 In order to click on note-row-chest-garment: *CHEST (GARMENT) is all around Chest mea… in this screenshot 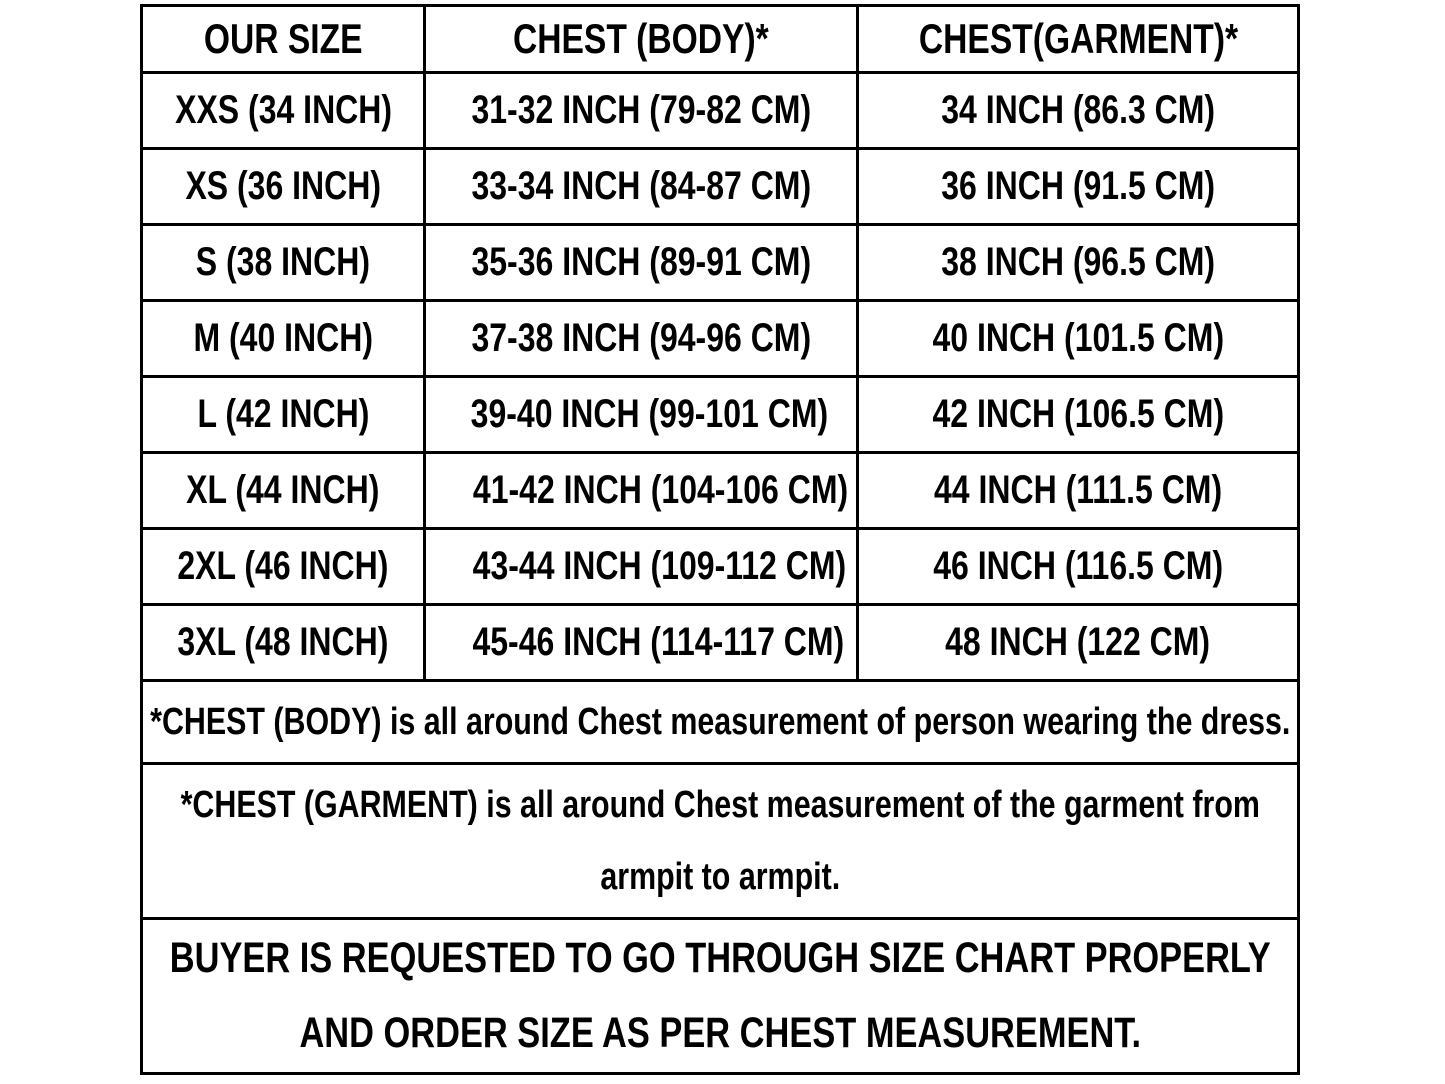, I will do `click(720, 841)`.